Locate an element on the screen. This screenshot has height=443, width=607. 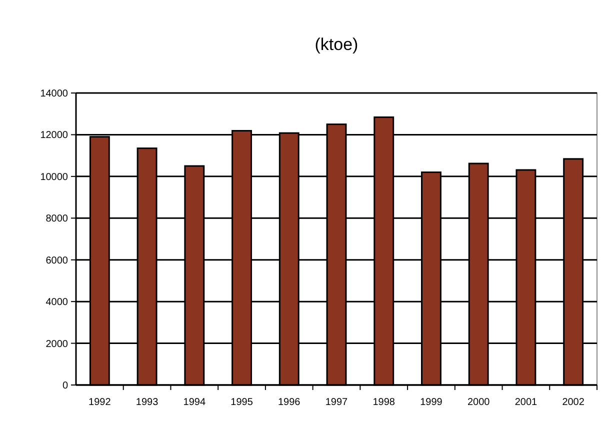
x-tick-label: 1994 is located at coordinates (194, 402).